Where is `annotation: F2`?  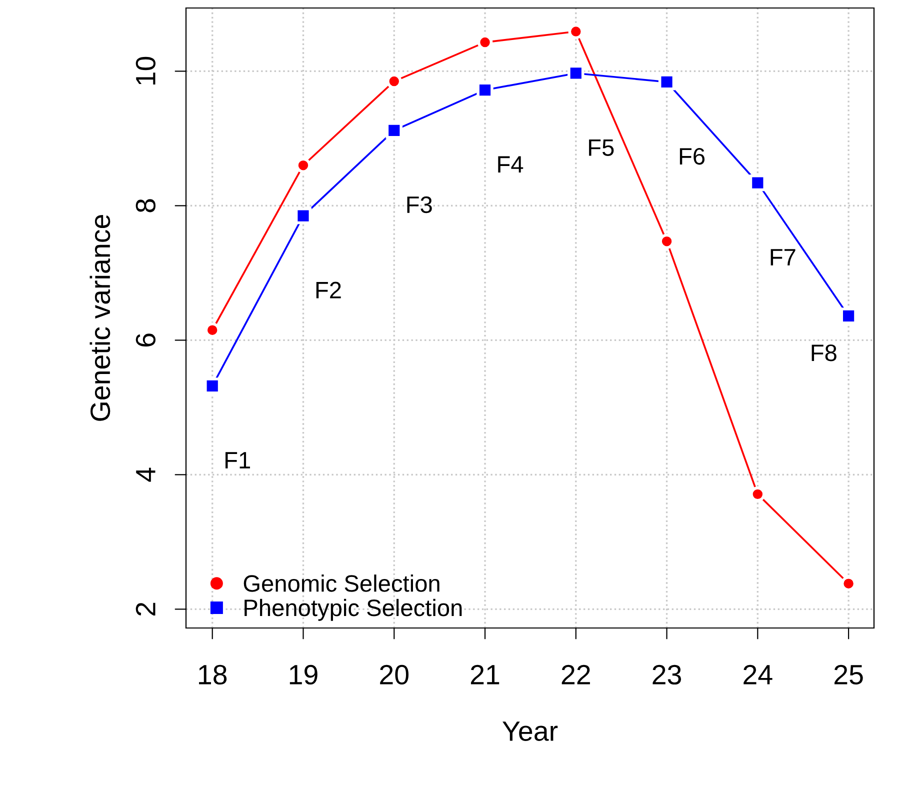 annotation: F2 is located at coordinates (328, 290).